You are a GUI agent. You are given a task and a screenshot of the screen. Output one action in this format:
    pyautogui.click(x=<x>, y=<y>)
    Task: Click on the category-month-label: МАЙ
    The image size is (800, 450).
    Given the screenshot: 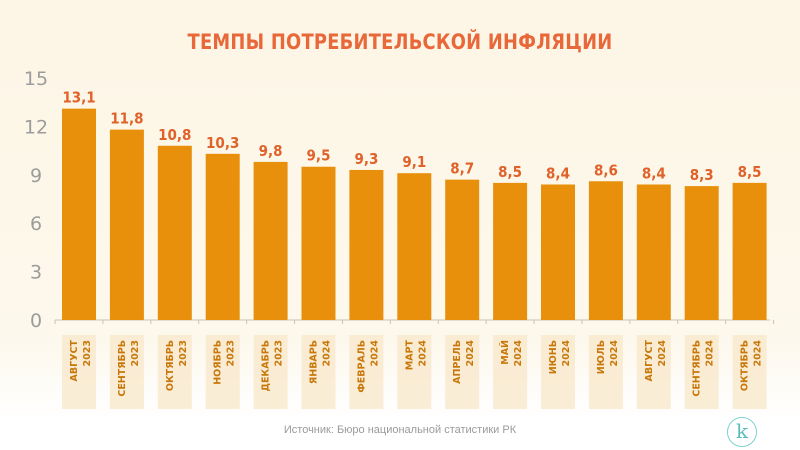 What is the action you would take?
    pyautogui.click(x=505, y=352)
    